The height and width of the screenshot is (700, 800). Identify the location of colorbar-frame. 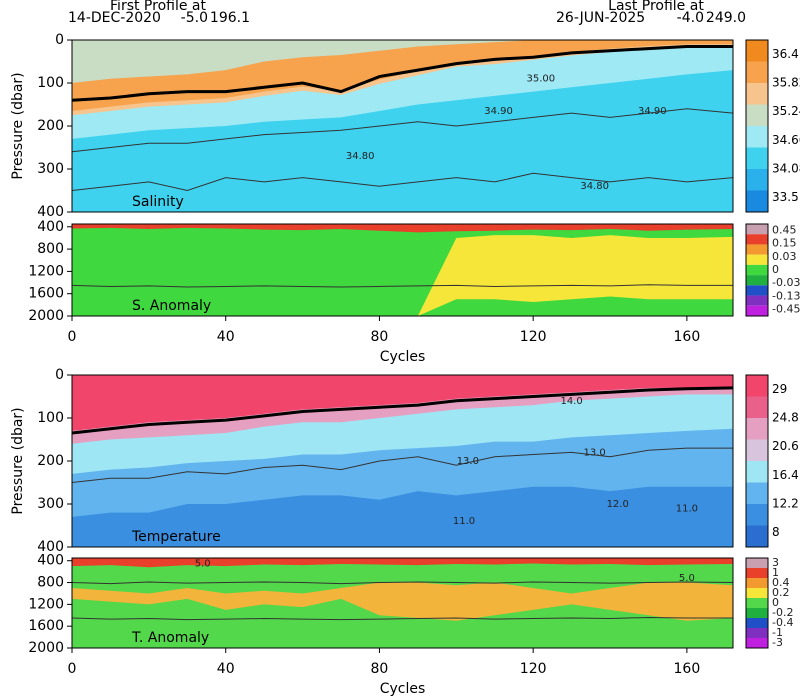
(757, 270).